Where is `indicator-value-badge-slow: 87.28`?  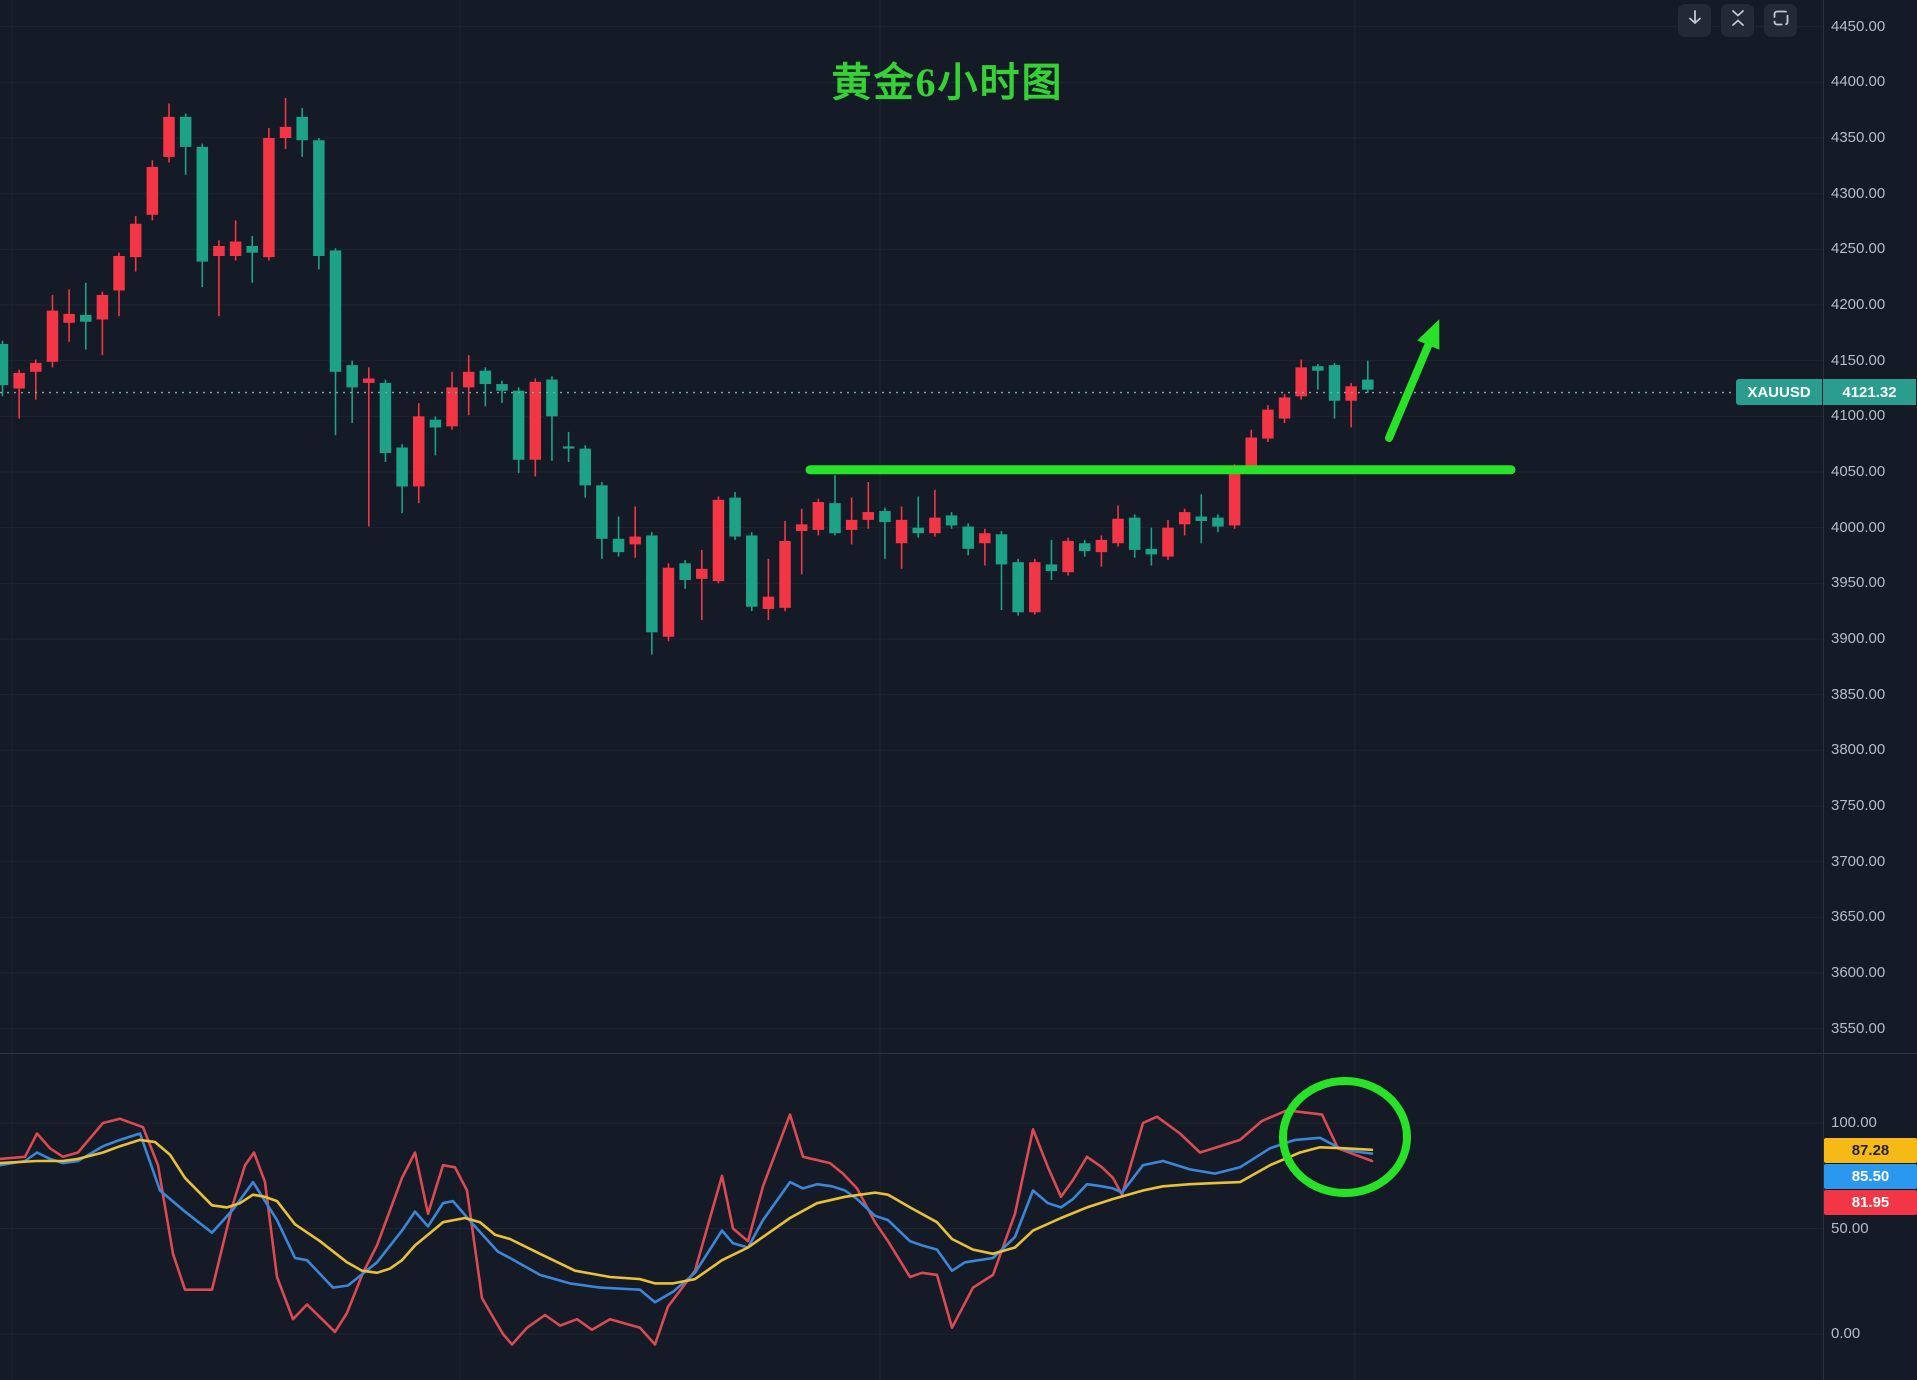 indicator-value-badge-slow: 87.28 is located at coordinates (1870, 1150).